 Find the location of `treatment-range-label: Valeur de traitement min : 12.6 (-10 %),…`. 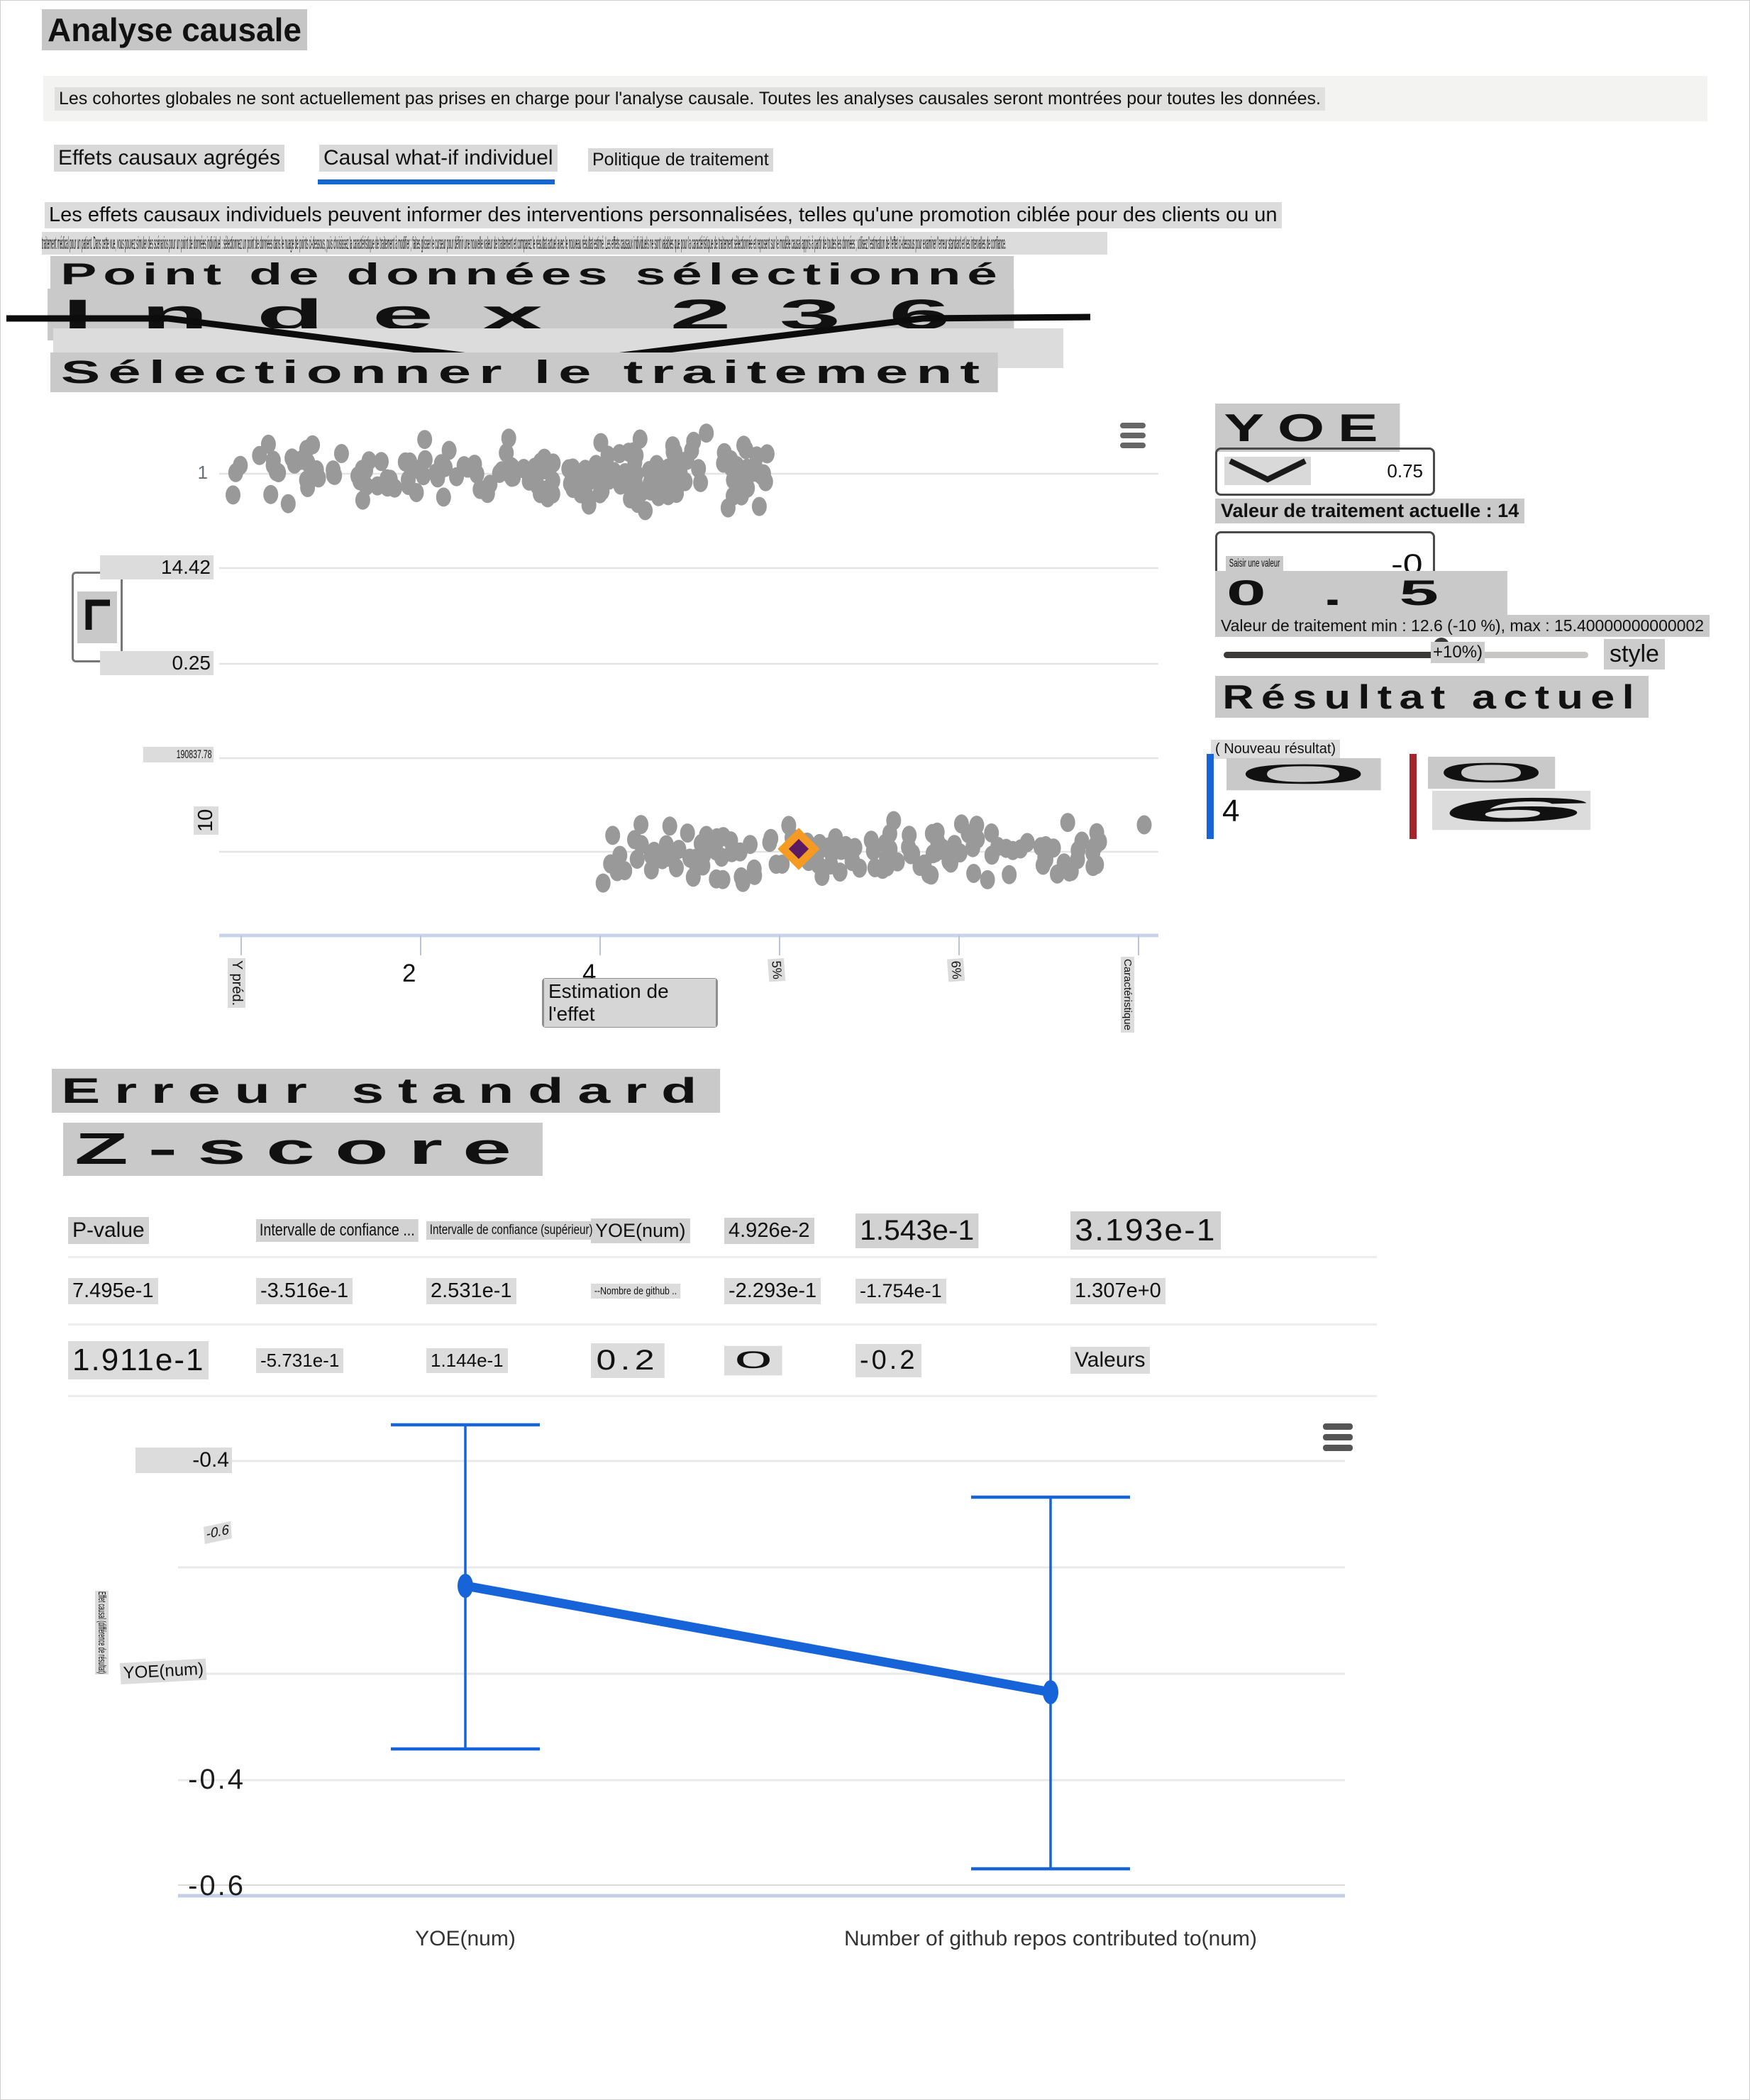

treatment-range-label: Valeur de traitement min : 12.6 (-10 %),… is located at coordinates (1463, 626).